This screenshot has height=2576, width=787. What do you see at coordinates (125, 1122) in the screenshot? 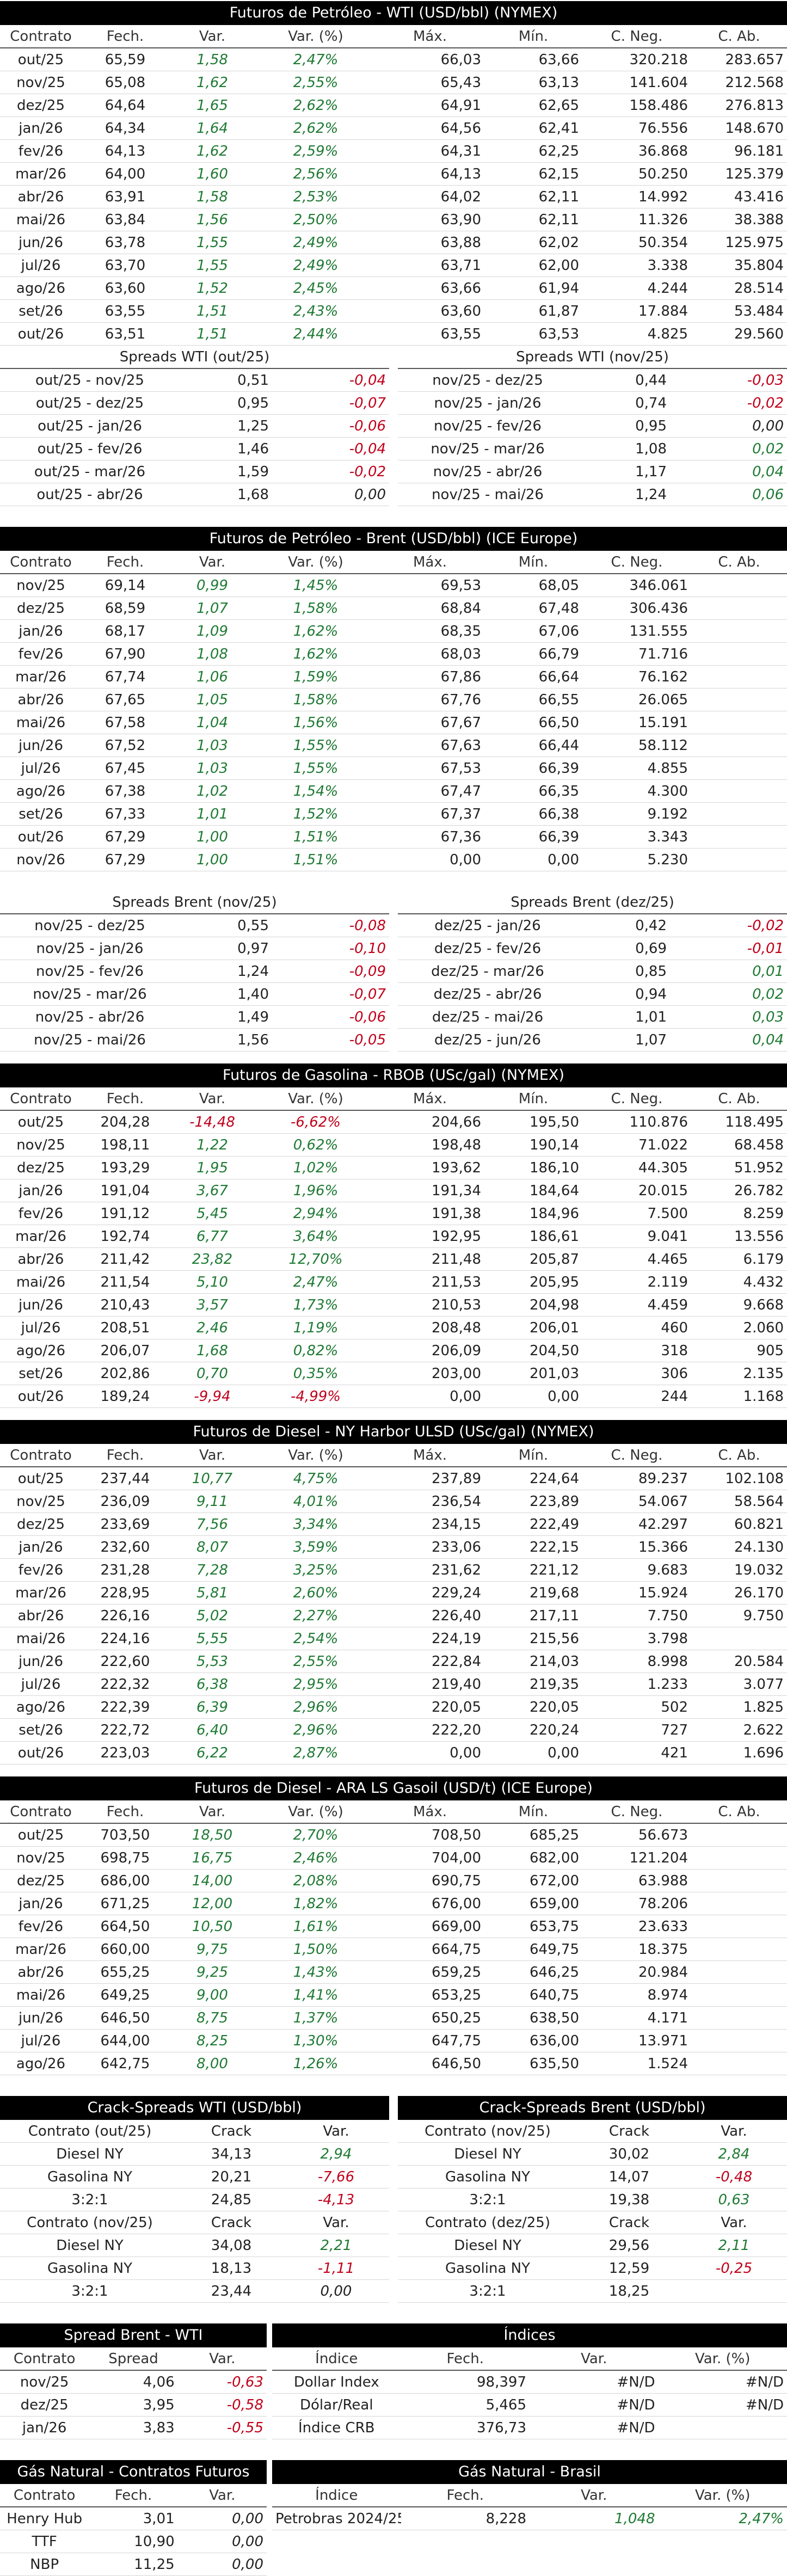
I see `table-cell: 204,28` at bounding box center [125, 1122].